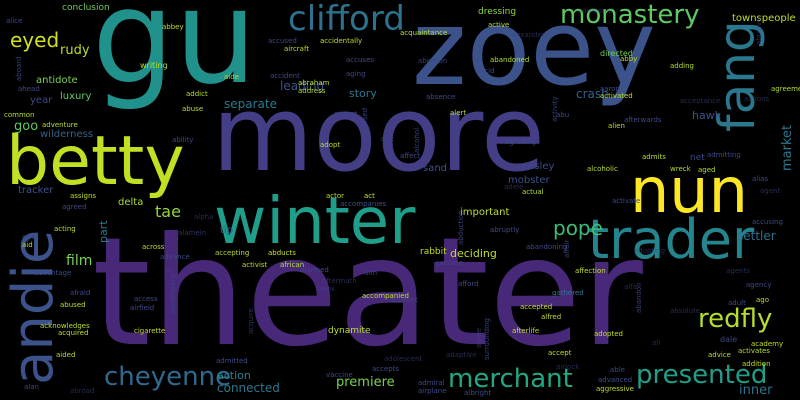 The height and width of the screenshot is (400, 800). What do you see at coordinates (335, 196) in the screenshot?
I see `word-actor: actor` at bounding box center [335, 196].